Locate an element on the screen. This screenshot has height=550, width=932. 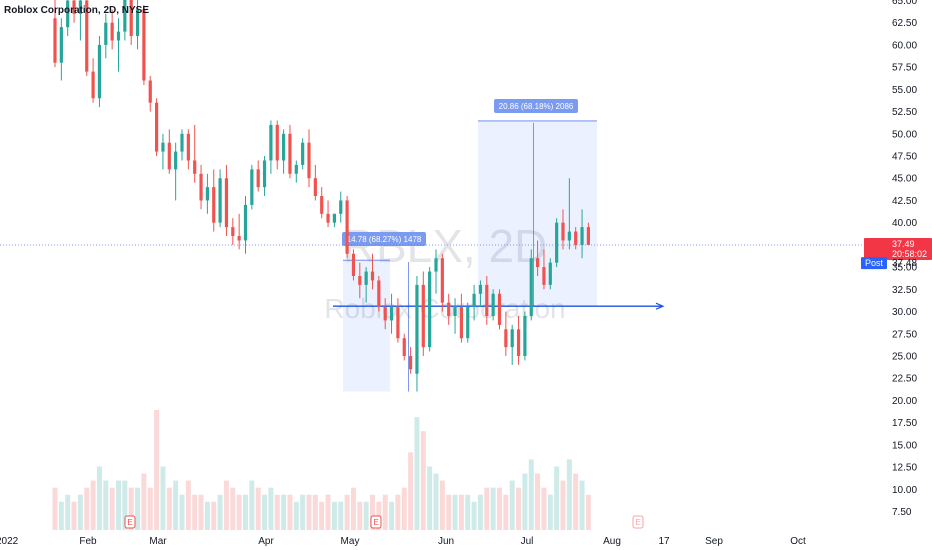
price-tick-label: 62.50 is located at coordinates (904, 23).